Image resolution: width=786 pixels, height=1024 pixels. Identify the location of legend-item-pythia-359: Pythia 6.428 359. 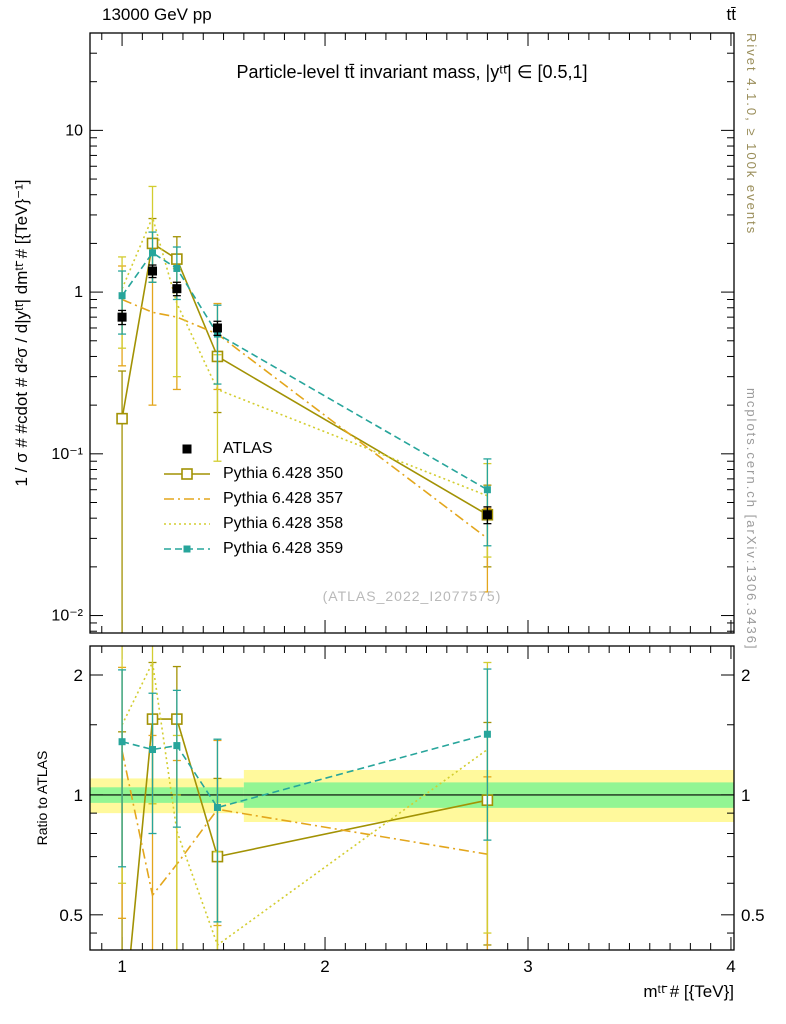
(253, 548).